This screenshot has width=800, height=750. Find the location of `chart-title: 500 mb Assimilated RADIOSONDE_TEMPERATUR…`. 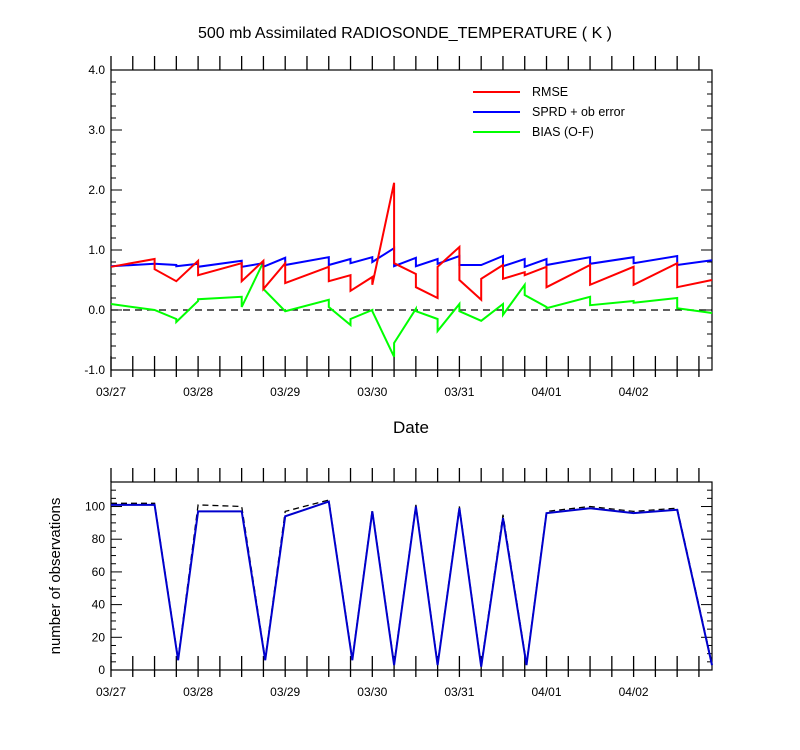

chart-title: 500 mb Assimilated RADIOSONDE_TEMPERATUR… is located at coordinates (405, 33).